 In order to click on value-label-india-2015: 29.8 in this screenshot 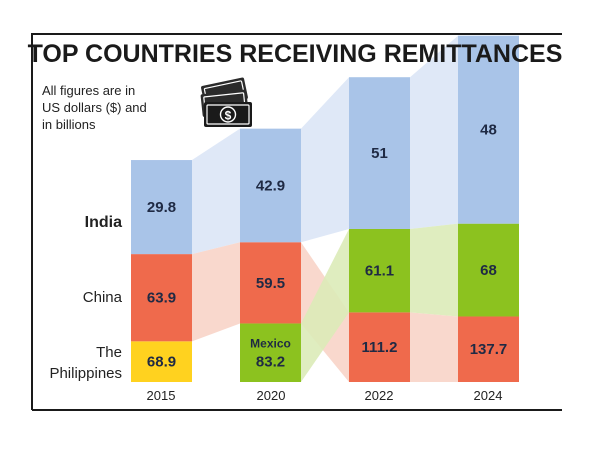, I will do `click(161, 207)`.